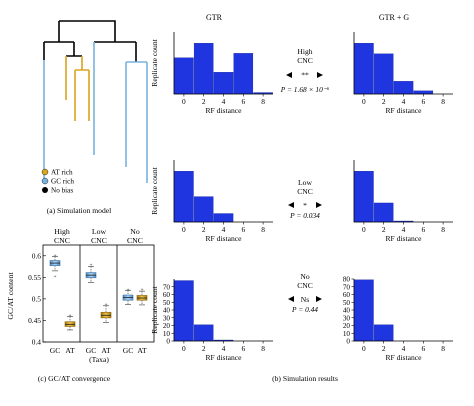  I want to click on legend: AT rich GC rich No bias, so click(57, 181).